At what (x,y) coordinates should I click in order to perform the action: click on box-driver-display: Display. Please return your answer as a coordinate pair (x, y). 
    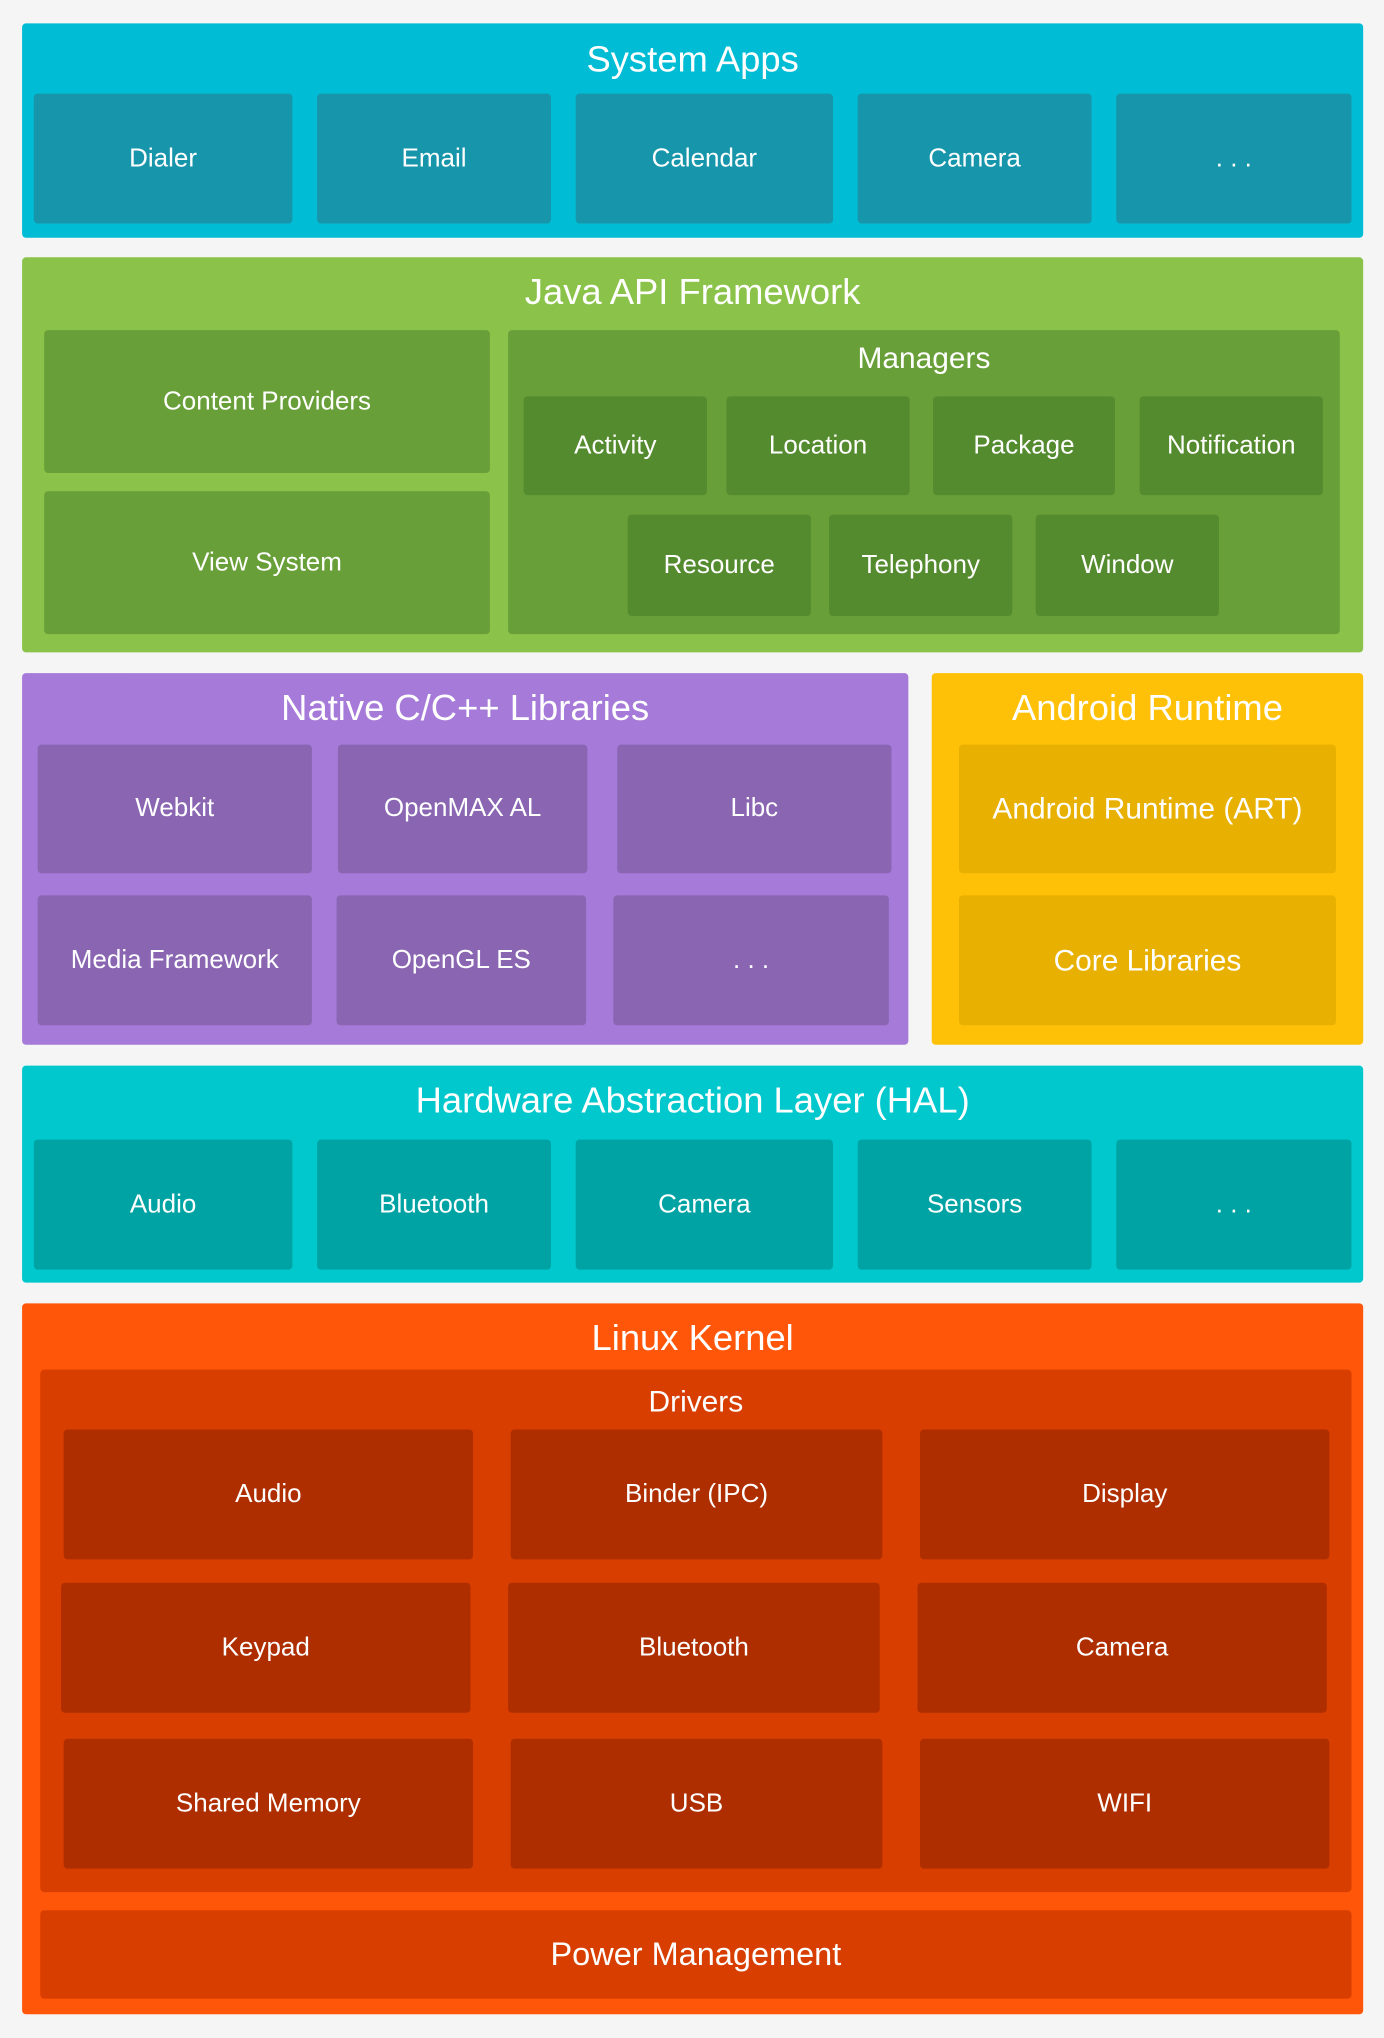
    Looking at the image, I should click on (1125, 1494).